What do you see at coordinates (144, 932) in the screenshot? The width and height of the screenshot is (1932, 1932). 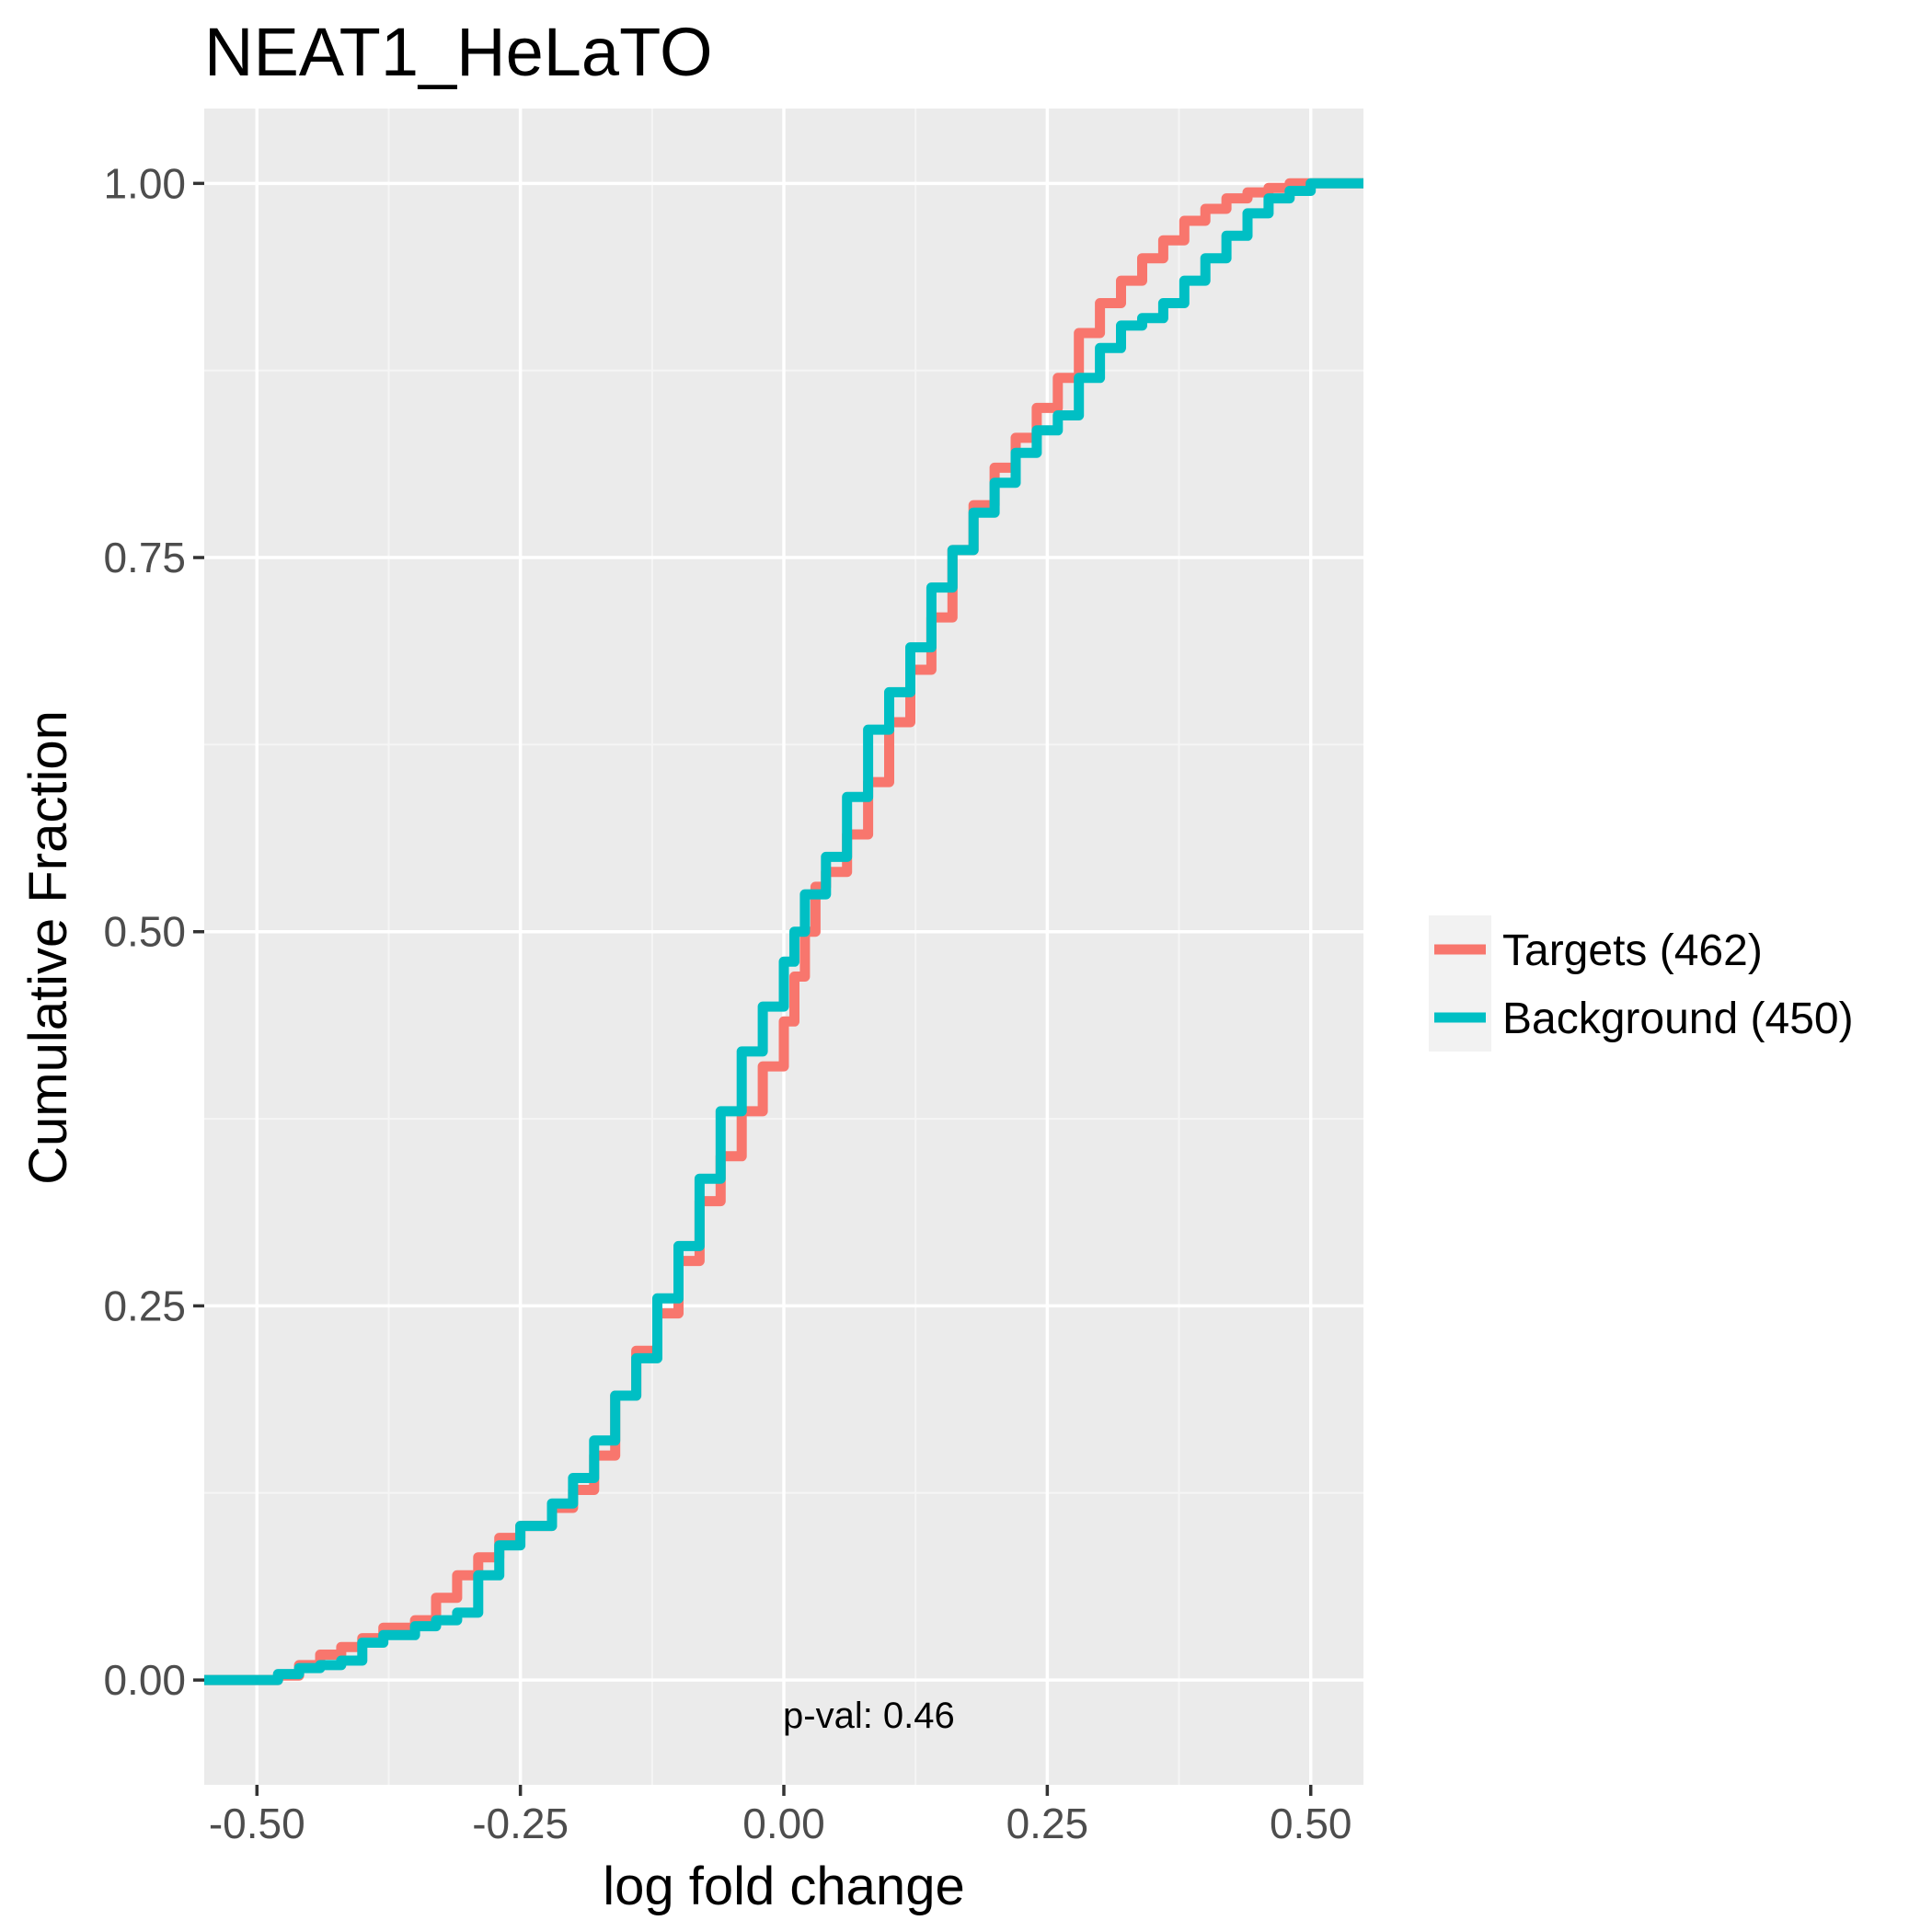 I see `y-tick-label: 0.50` at bounding box center [144, 932].